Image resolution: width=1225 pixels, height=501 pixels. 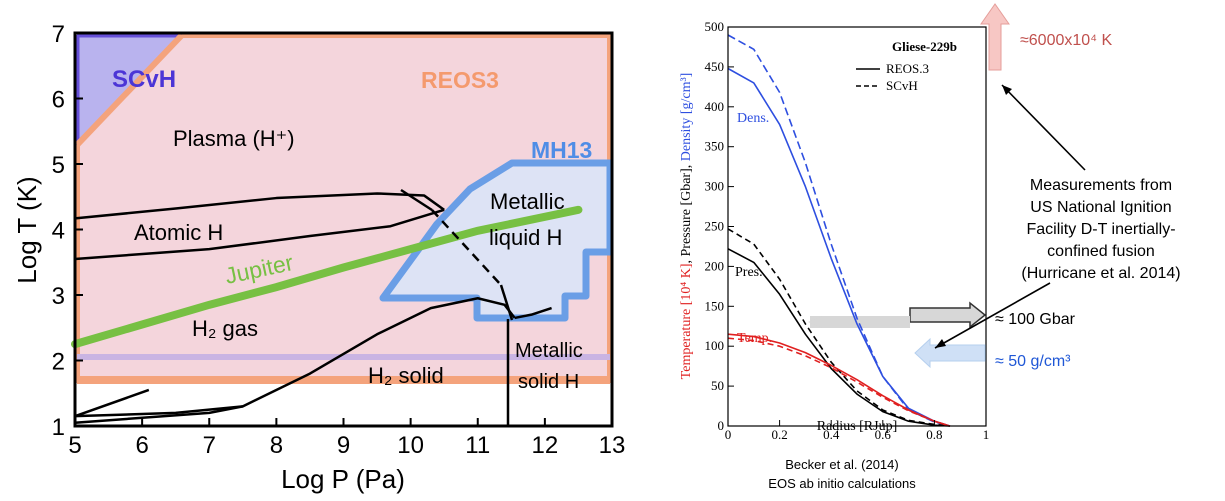 I want to click on phase-y-tick-label: 1, so click(x=58, y=427).